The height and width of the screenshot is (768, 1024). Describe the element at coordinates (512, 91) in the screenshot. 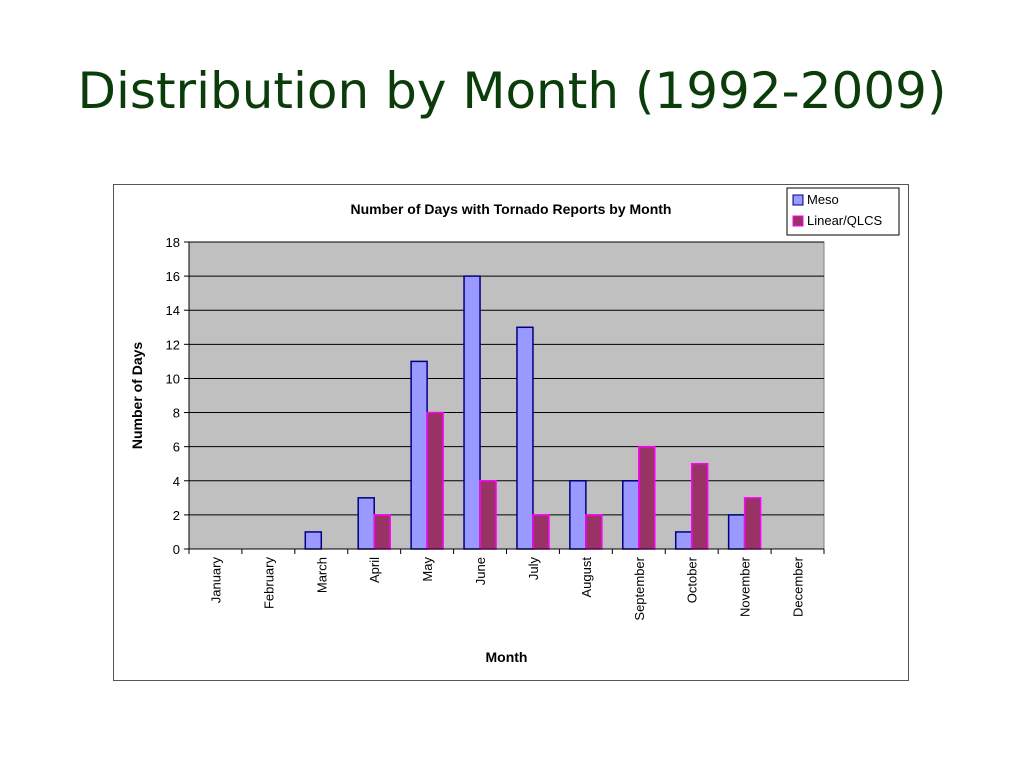

I see `slide-title: Distribution by Month (1992-2009)` at that location.